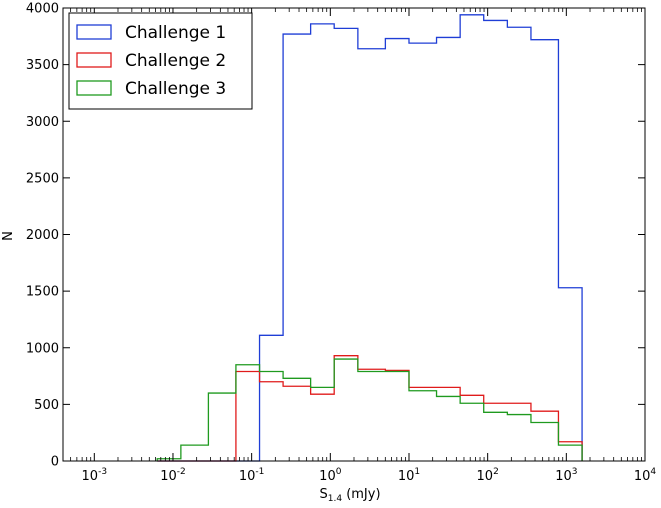  What do you see at coordinates (566, 475) in the screenshot?
I see `x-tick-label: 10³` at bounding box center [566, 475].